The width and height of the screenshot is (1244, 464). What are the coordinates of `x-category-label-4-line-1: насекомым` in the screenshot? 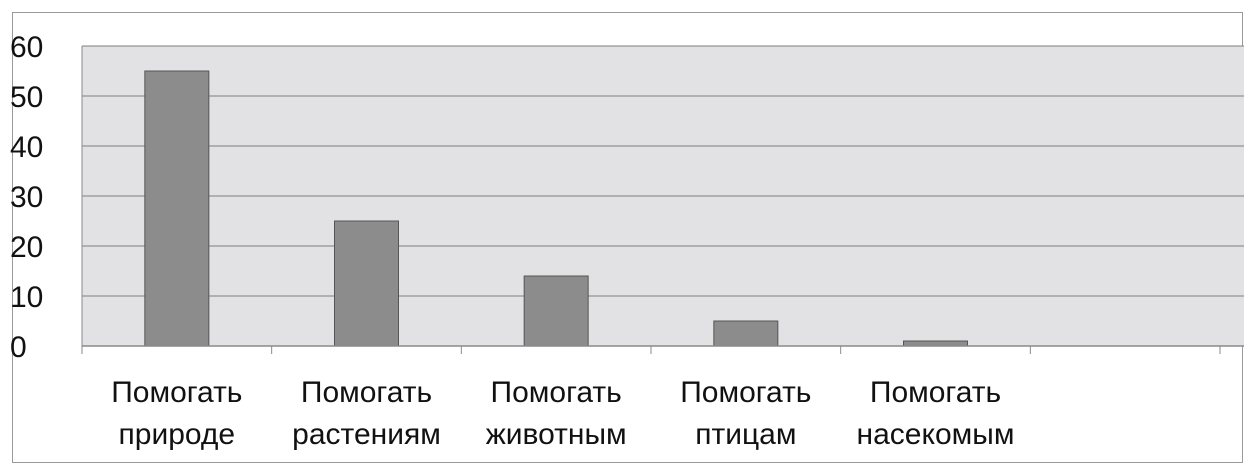 It's located at (936, 434).